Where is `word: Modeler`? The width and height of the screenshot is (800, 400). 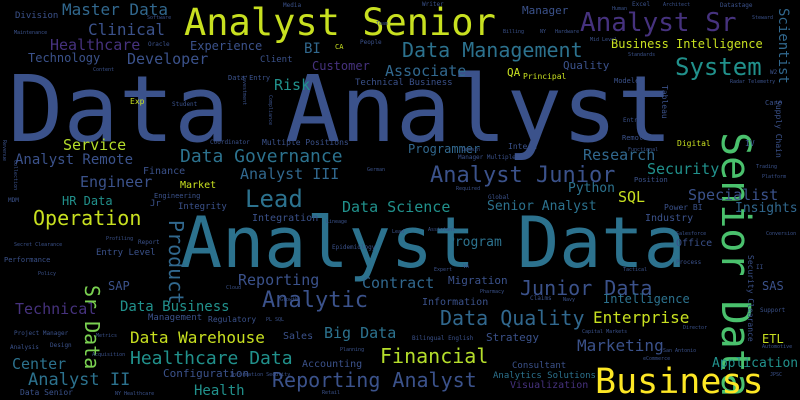
word: Modeler is located at coordinates (629, 81).